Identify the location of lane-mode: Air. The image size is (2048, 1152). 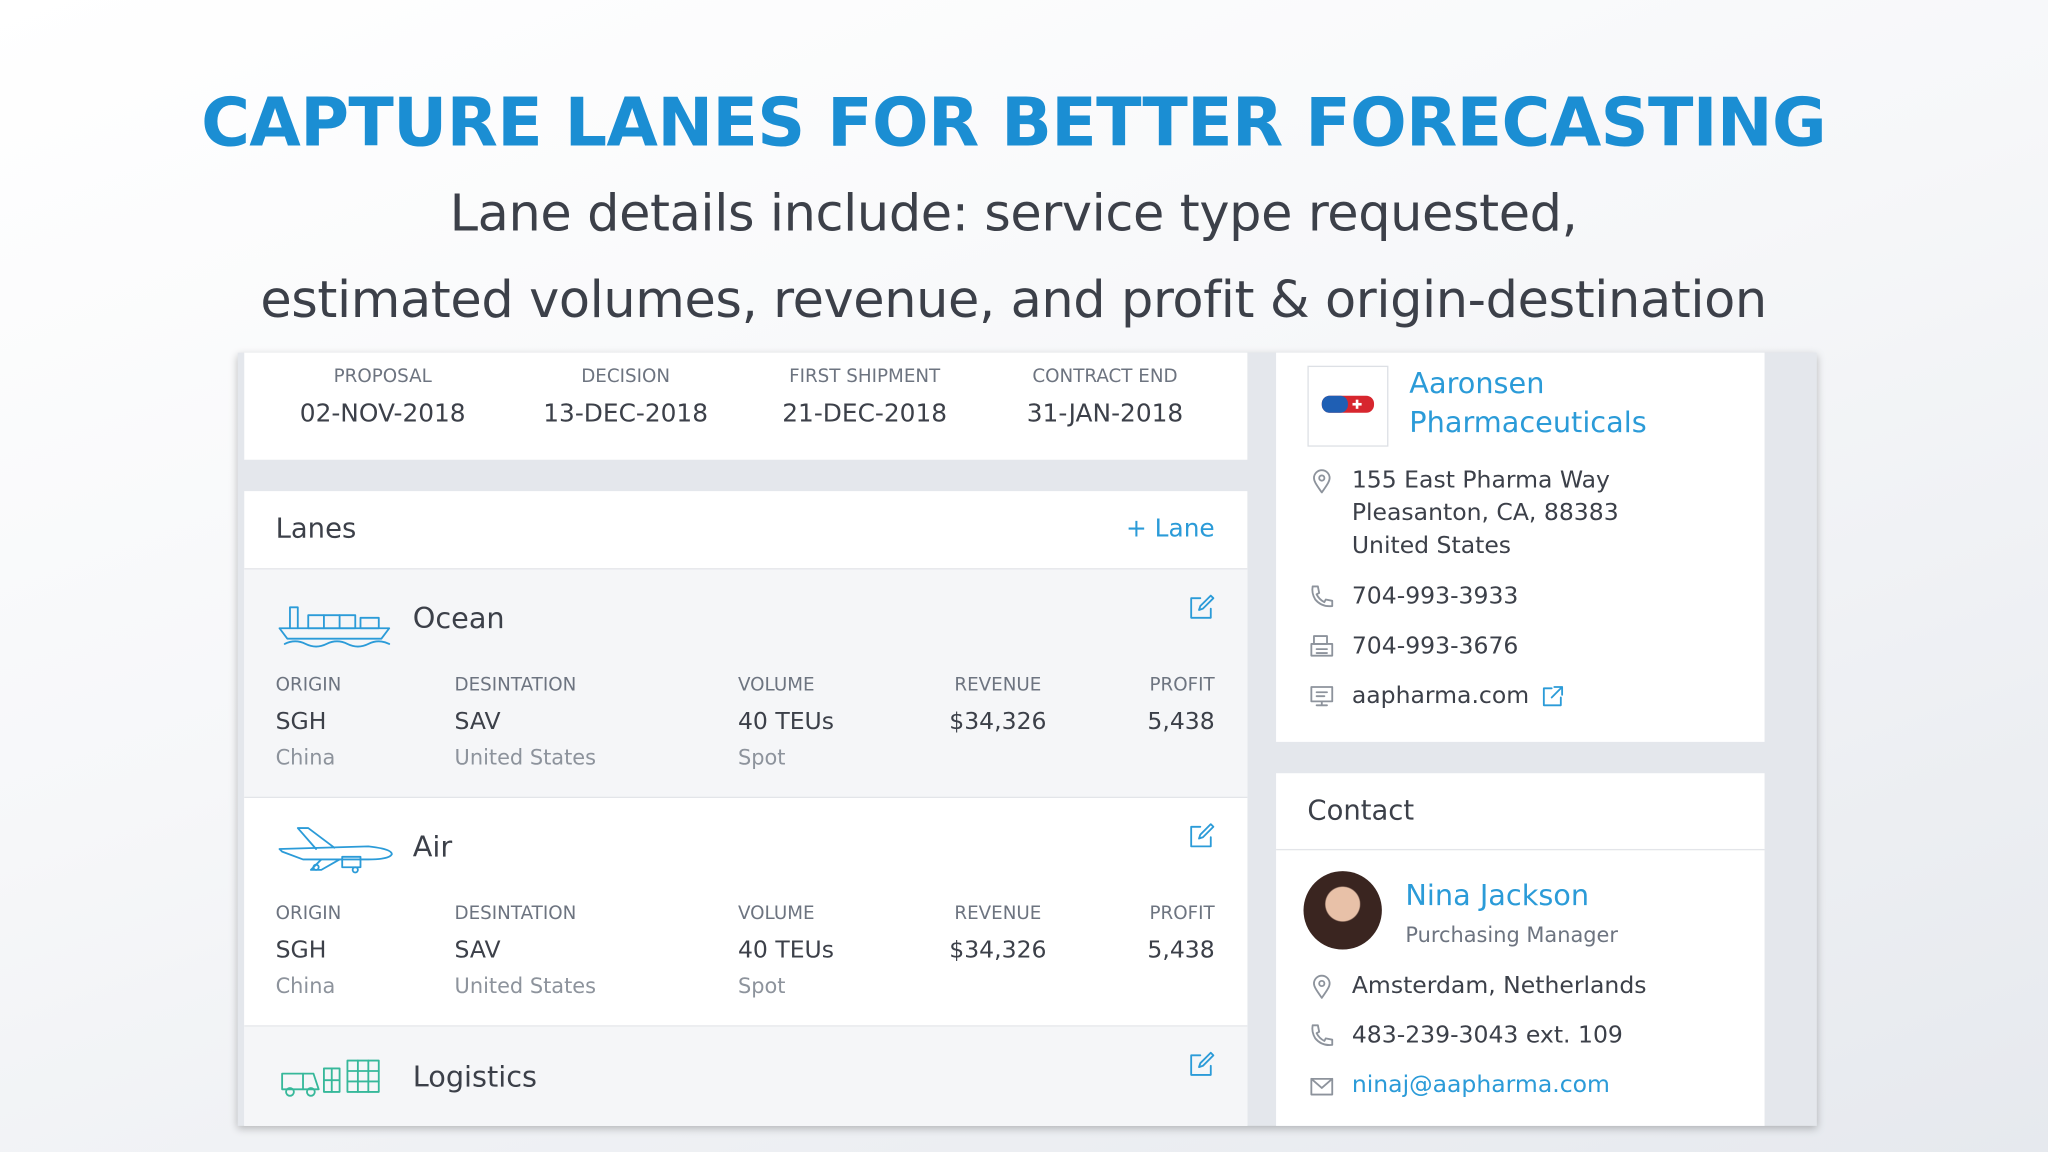
(432, 848).